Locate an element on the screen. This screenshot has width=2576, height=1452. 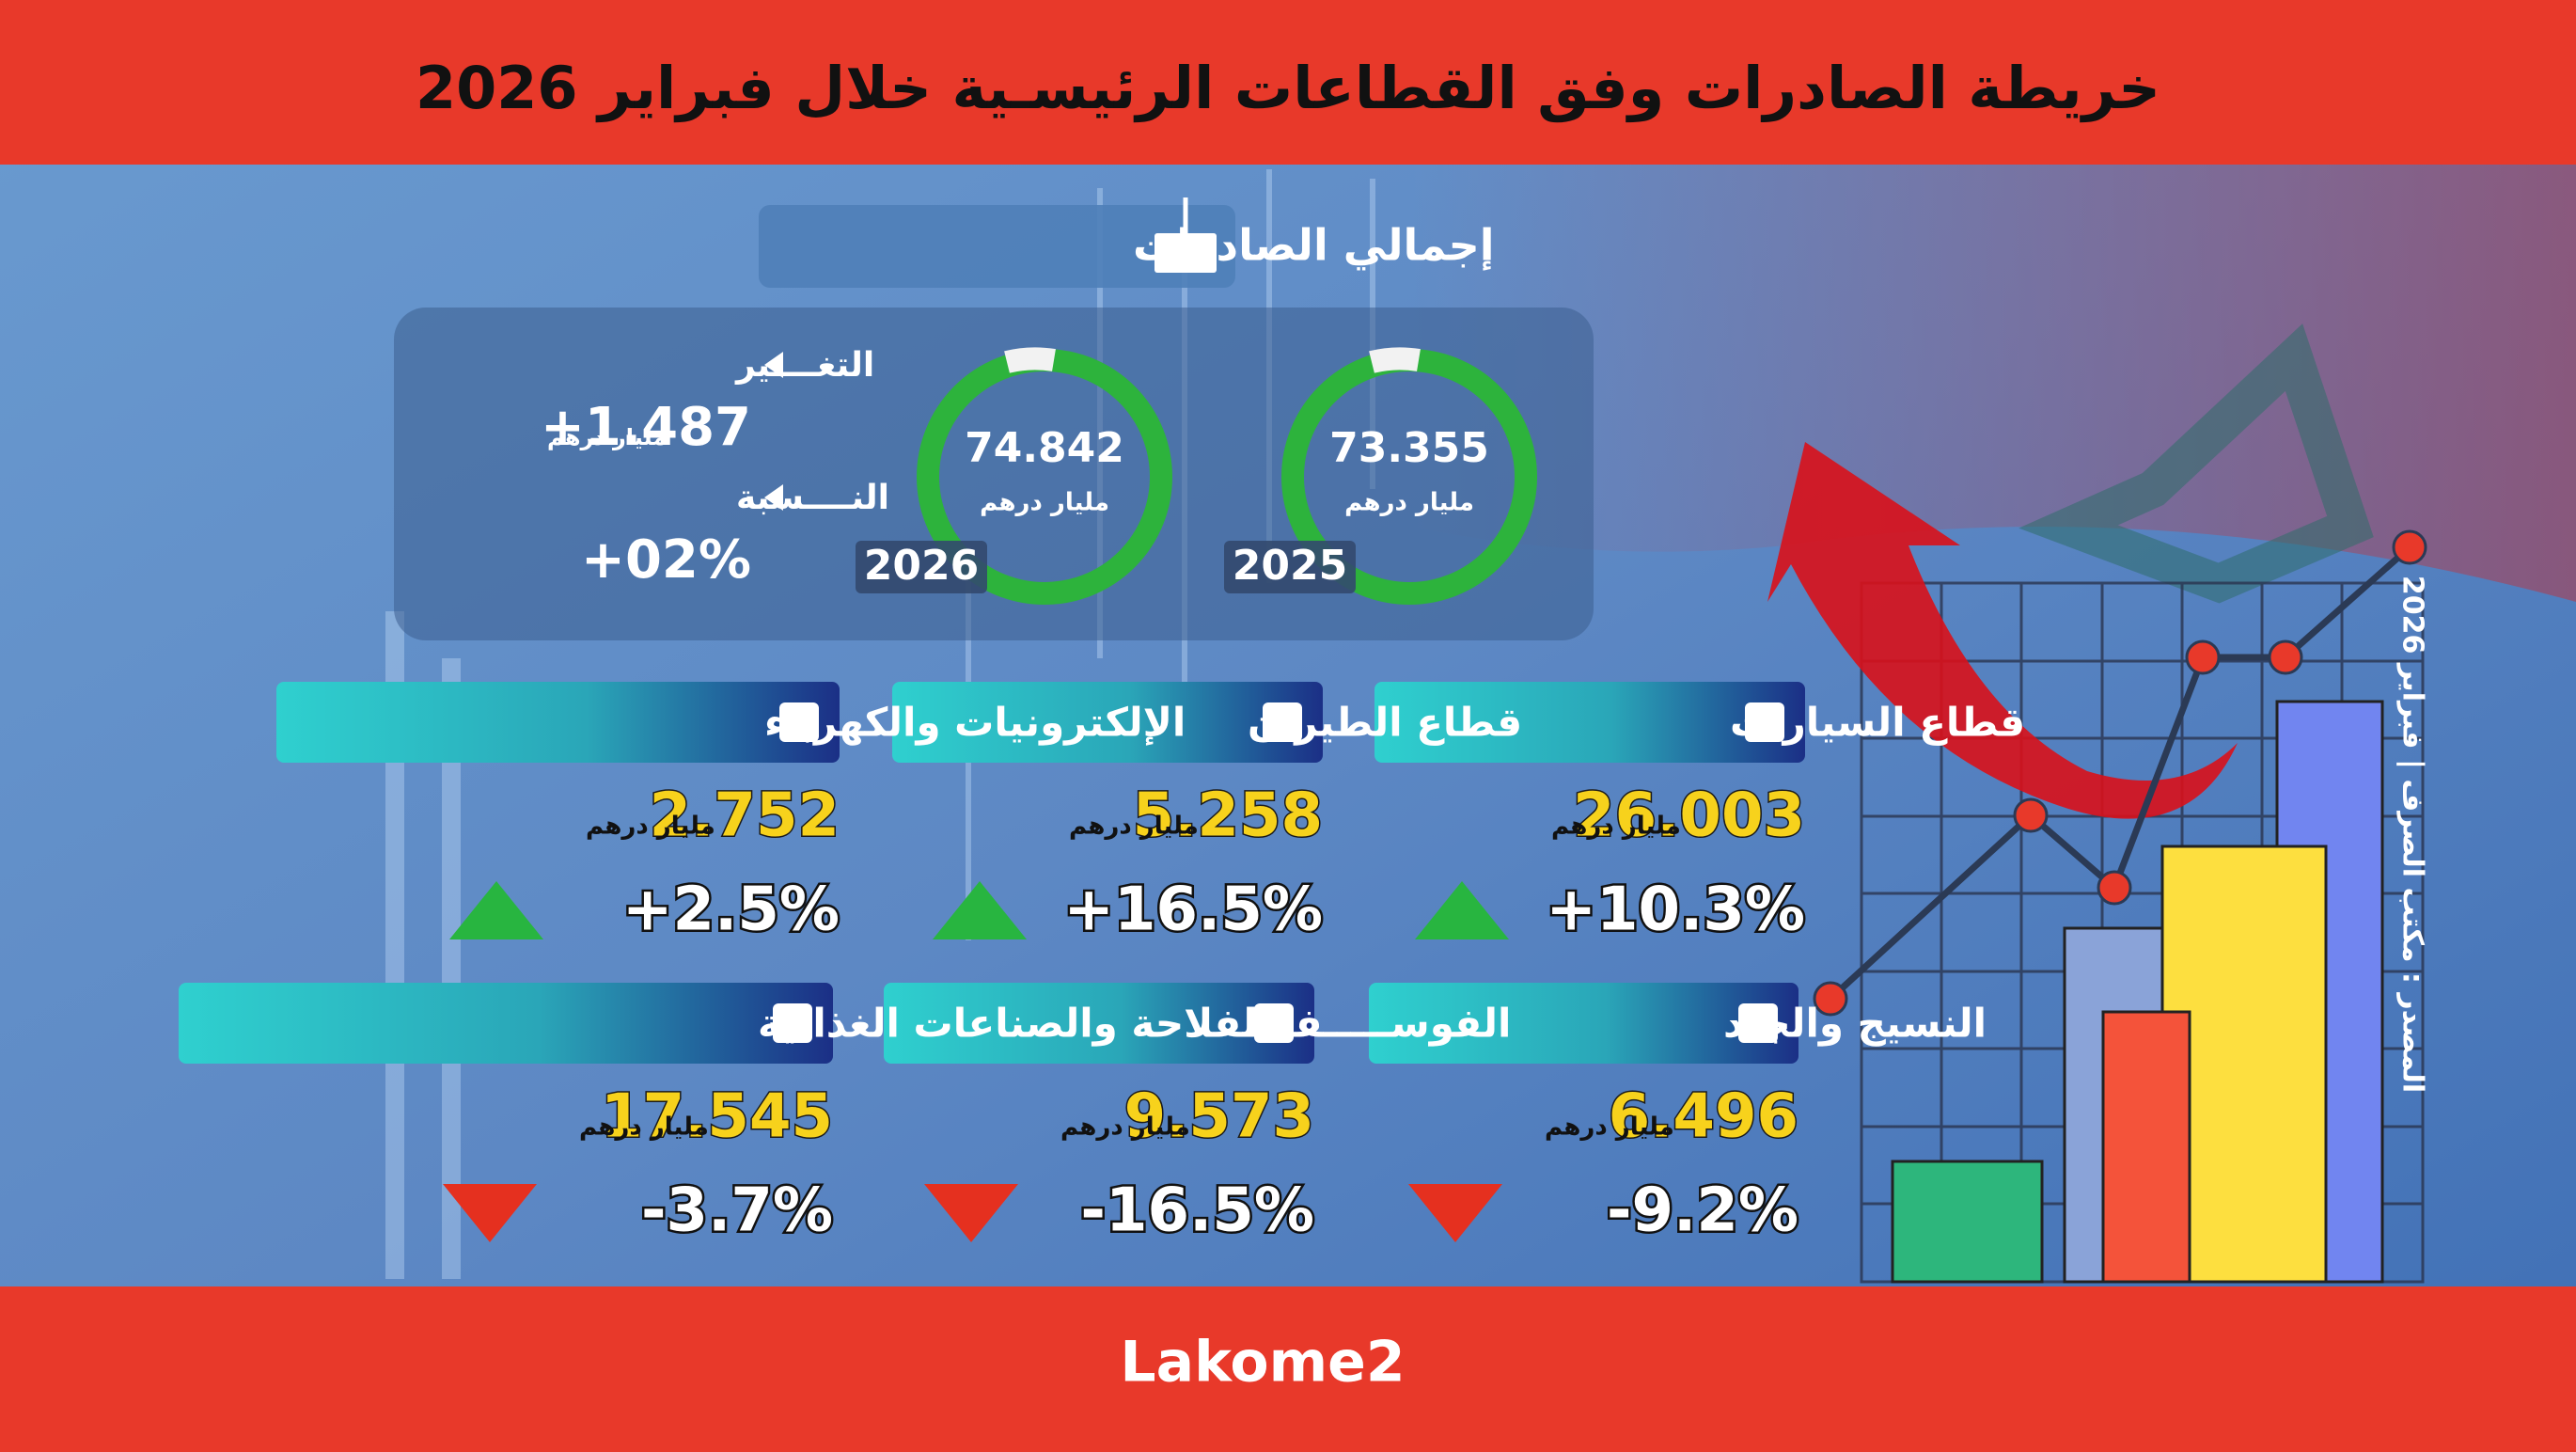
header-bar is located at coordinates (1288, 82).